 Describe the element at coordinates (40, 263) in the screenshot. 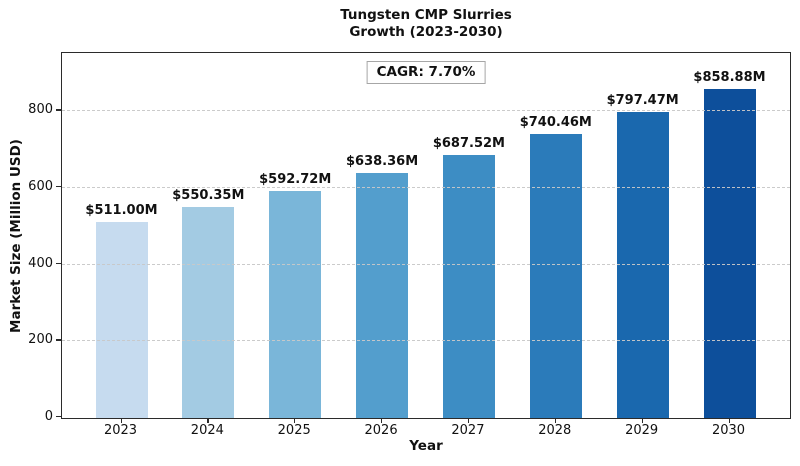

I see `y-tick-label: 400` at that location.